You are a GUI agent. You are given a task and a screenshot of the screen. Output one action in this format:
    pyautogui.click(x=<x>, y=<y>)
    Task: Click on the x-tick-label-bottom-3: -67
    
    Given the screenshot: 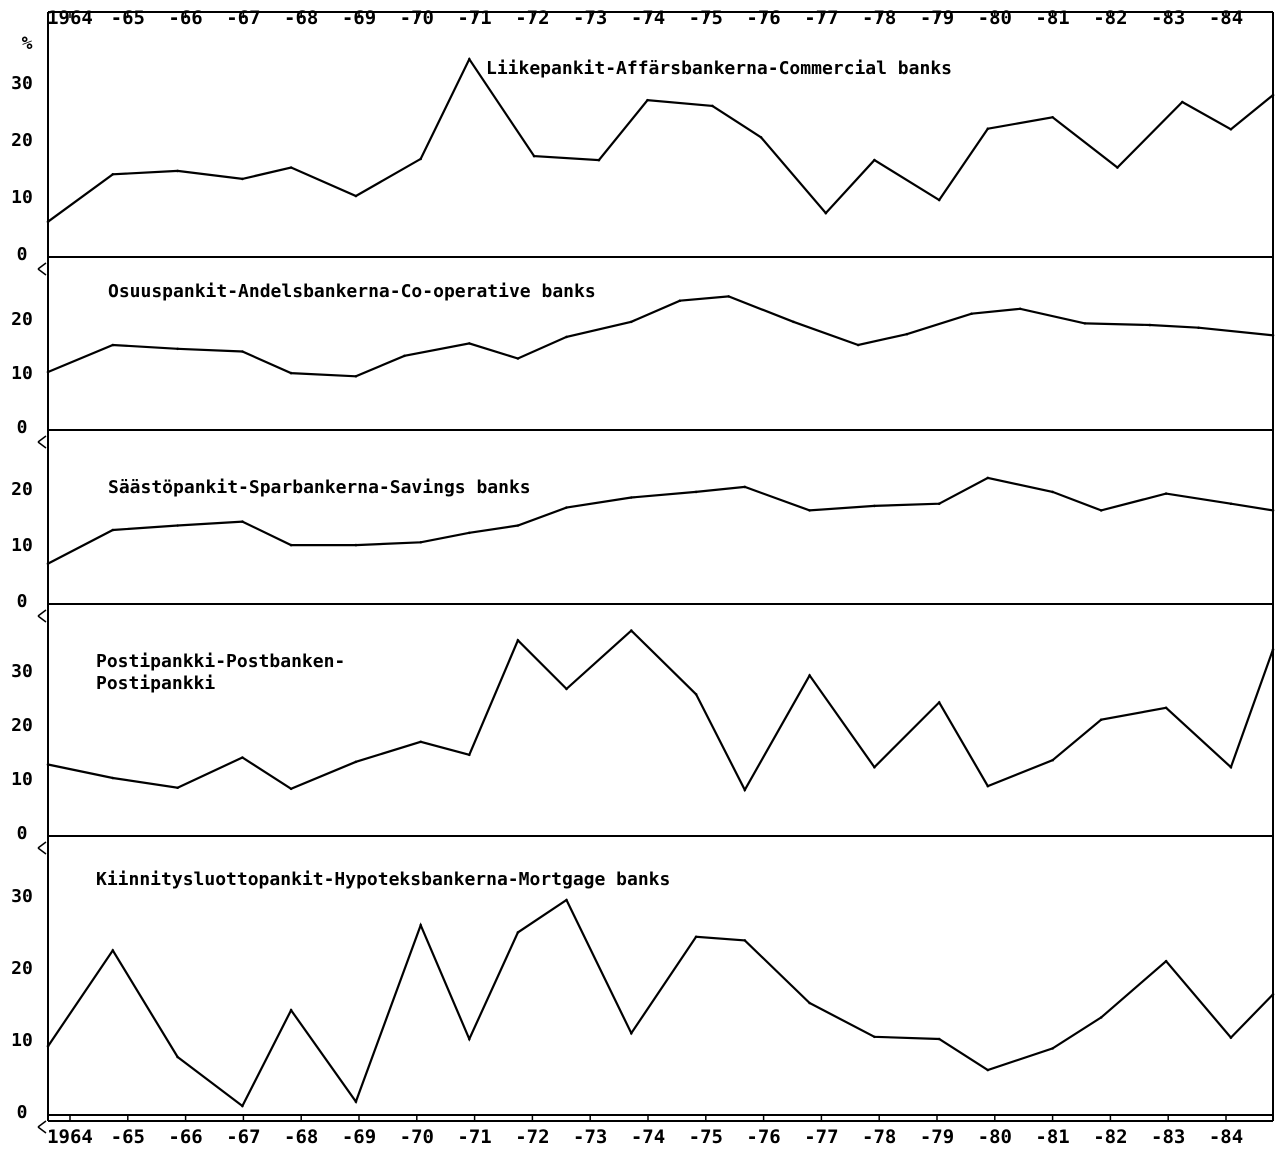 What is the action you would take?
    pyautogui.click(x=243, y=1137)
    